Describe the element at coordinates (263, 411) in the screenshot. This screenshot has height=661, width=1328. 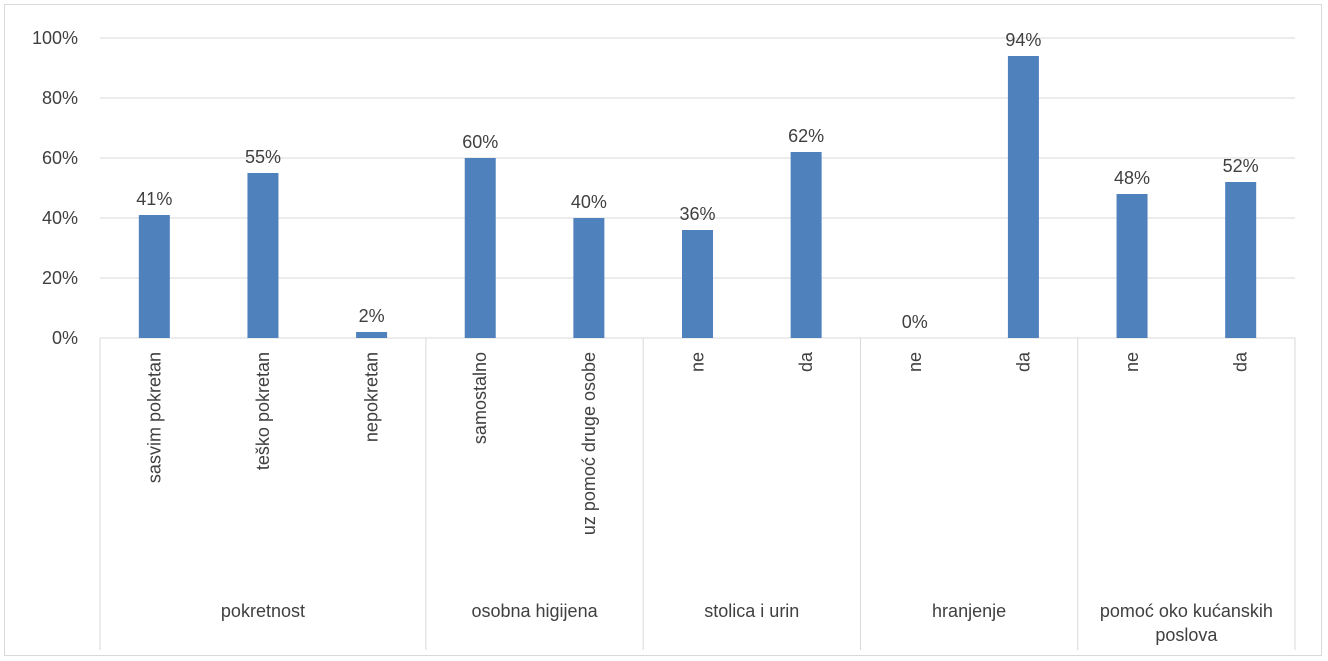
I see `x-category-label: teško pokretan` at that location.